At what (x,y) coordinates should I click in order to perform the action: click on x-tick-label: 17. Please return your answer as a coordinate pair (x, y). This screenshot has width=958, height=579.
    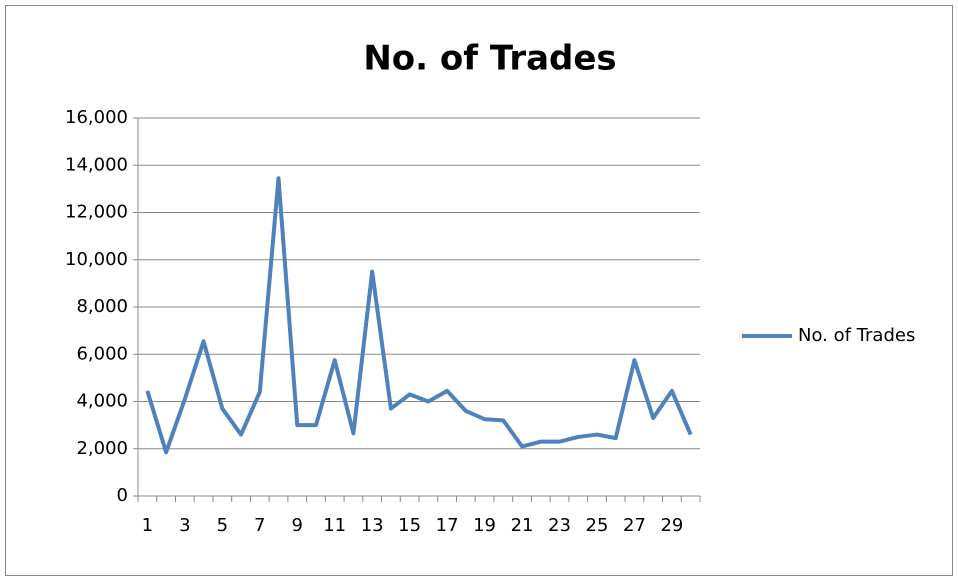
    Looking at the image, I should click on (447, 525).